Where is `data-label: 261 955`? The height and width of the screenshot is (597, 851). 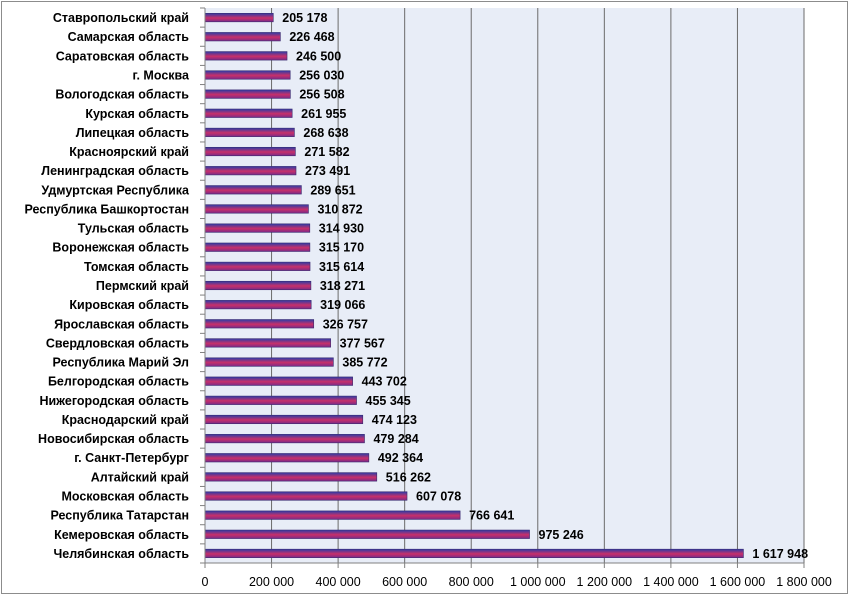 data-label: 261 955 is located at coordinates (323, 114).